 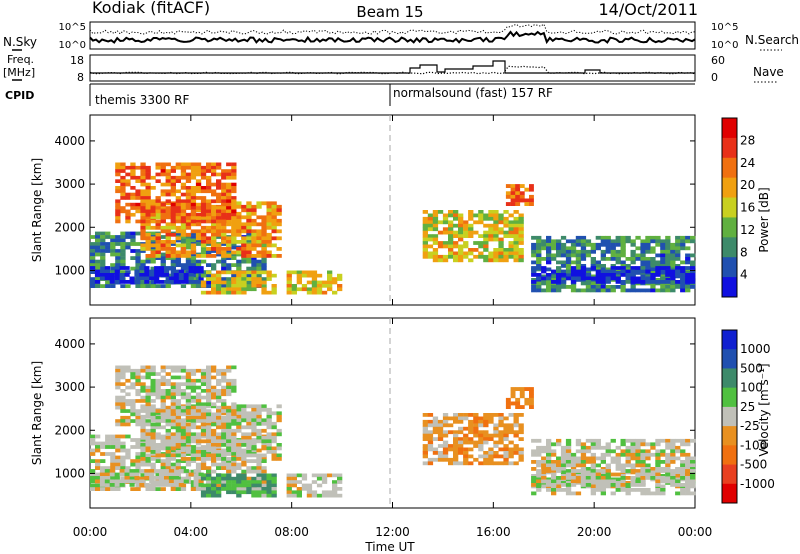 What do you see at coordinates (191, 532) in the screenshot?
I see `xtick-label: 04:00` at bounding box center [191, 532].